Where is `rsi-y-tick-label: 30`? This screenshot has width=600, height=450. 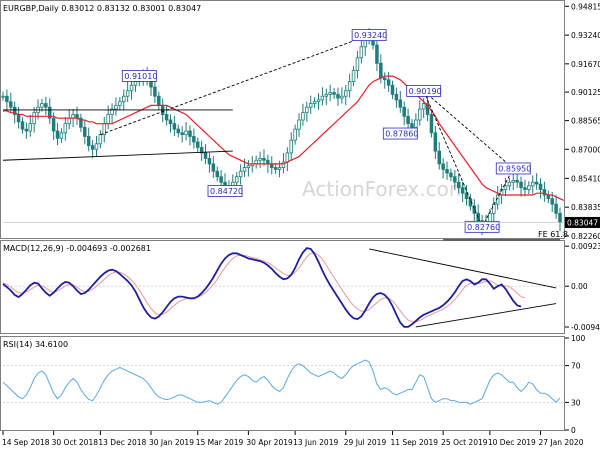
rsi-y-tick-label: 30 is located at coordinates (576, 402).